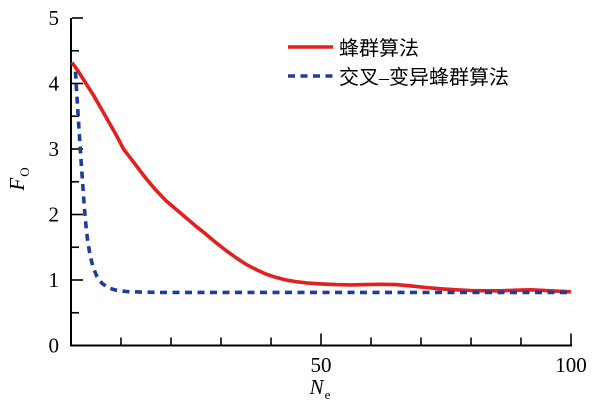  Describe the element at coordinates (317, 387) in the screenshot. I see `x-axis-title-main: N` at that location.